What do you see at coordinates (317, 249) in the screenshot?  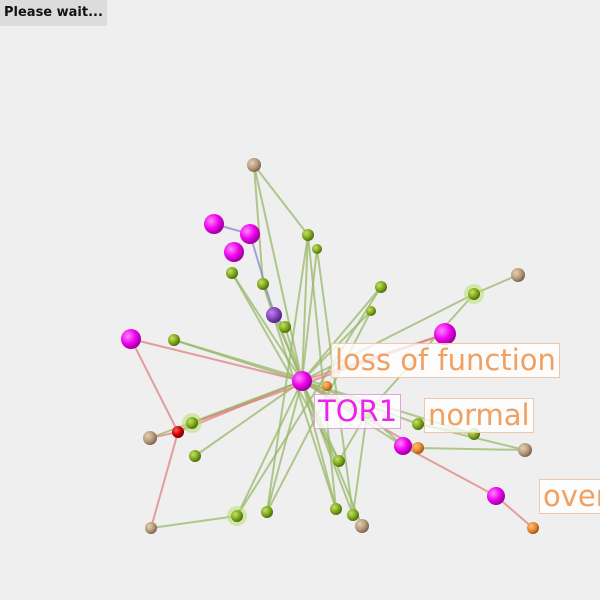 I see `node-g2` at bounding box center [317, 249].